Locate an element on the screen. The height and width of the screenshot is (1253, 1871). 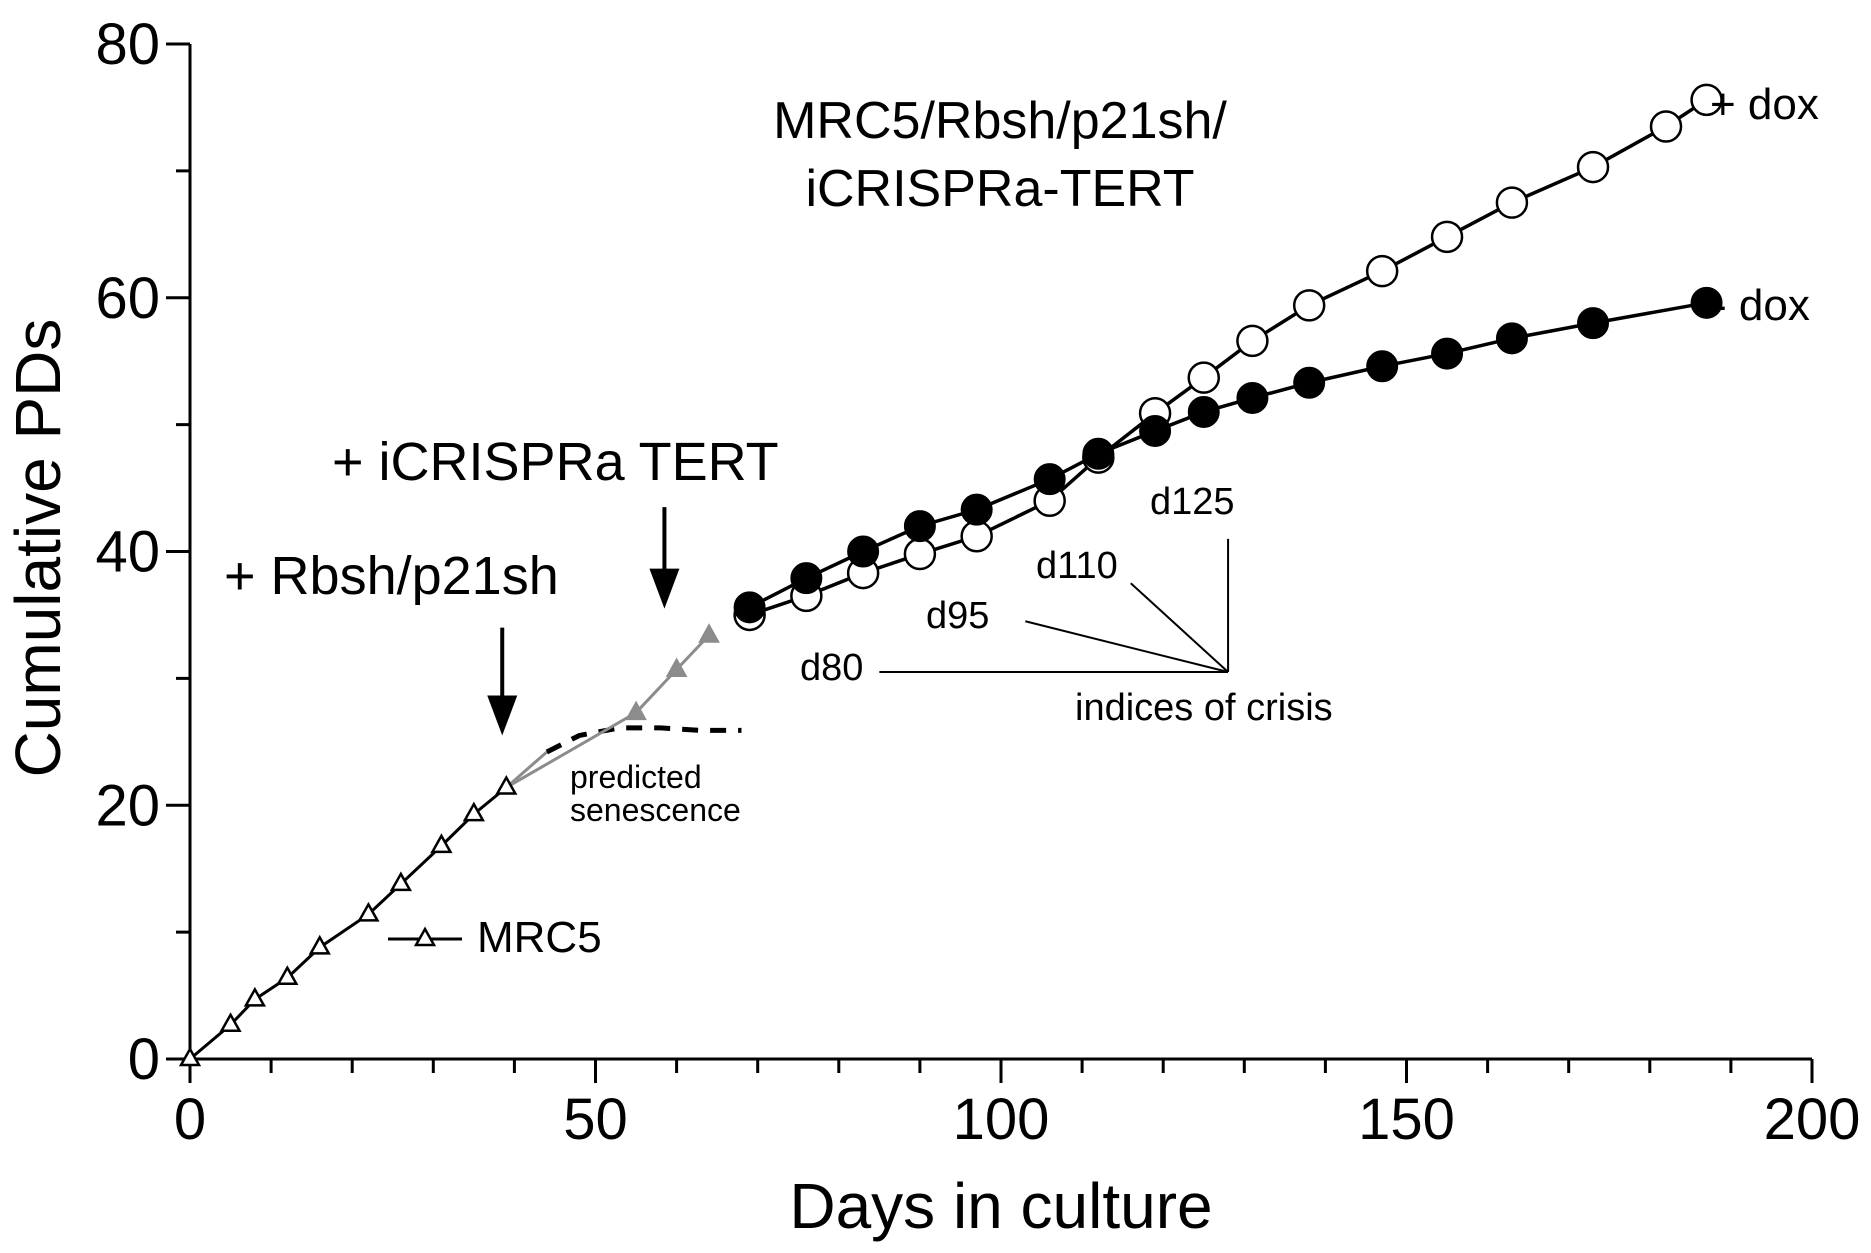
crisis-day-d80: d80 is located at coordinates (831, 668).